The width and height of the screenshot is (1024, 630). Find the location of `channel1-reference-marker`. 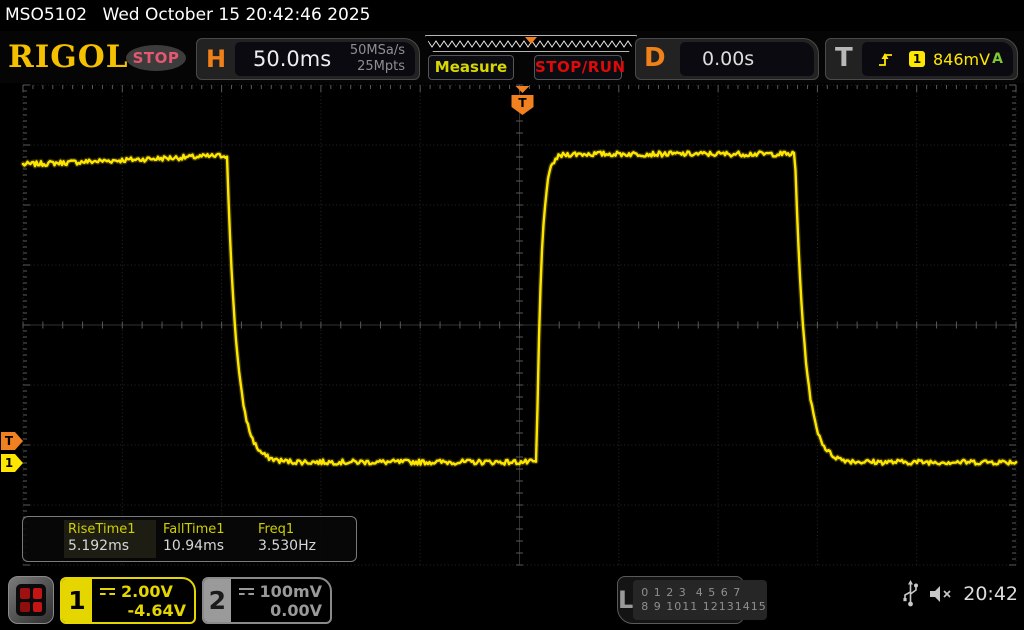

channel1-reference-marker is located at coordinates (12, 463).